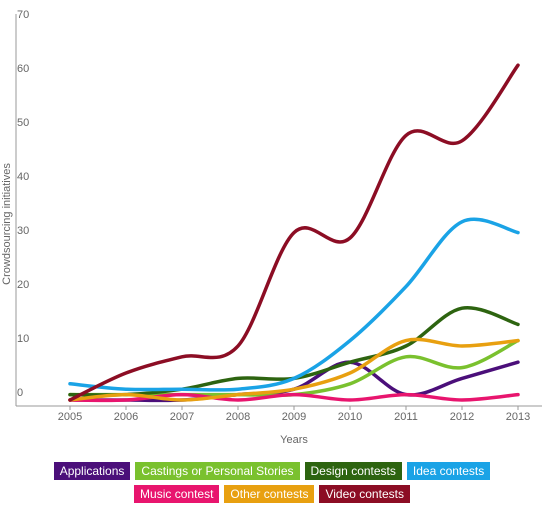  Describe the element at coordinates (70, 417) in the screenshot. I see `x-tick-label: 2005` at that location.